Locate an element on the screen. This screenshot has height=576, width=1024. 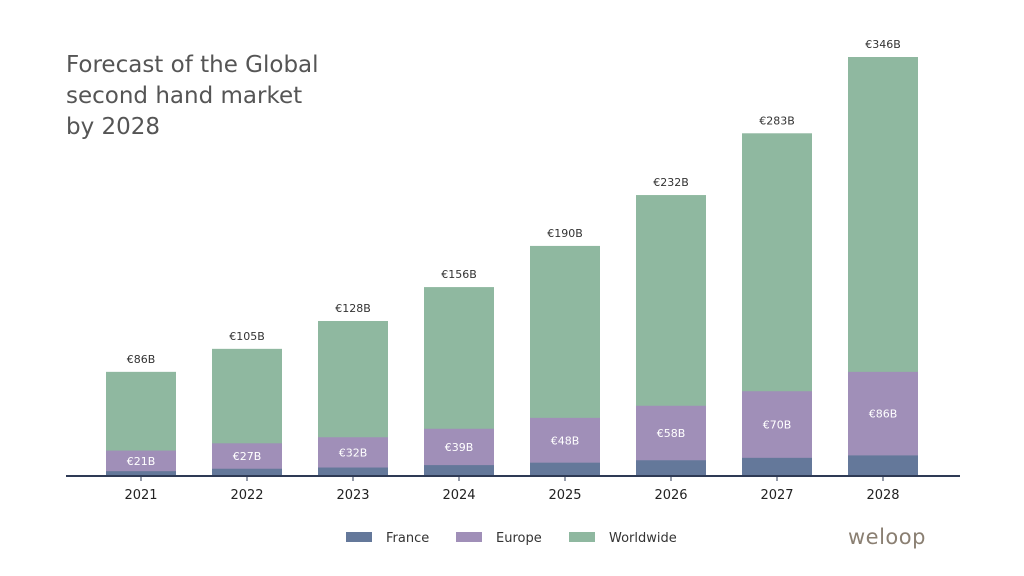
x-tick-label-2027: 2027 is located at coordinates (776, 495).